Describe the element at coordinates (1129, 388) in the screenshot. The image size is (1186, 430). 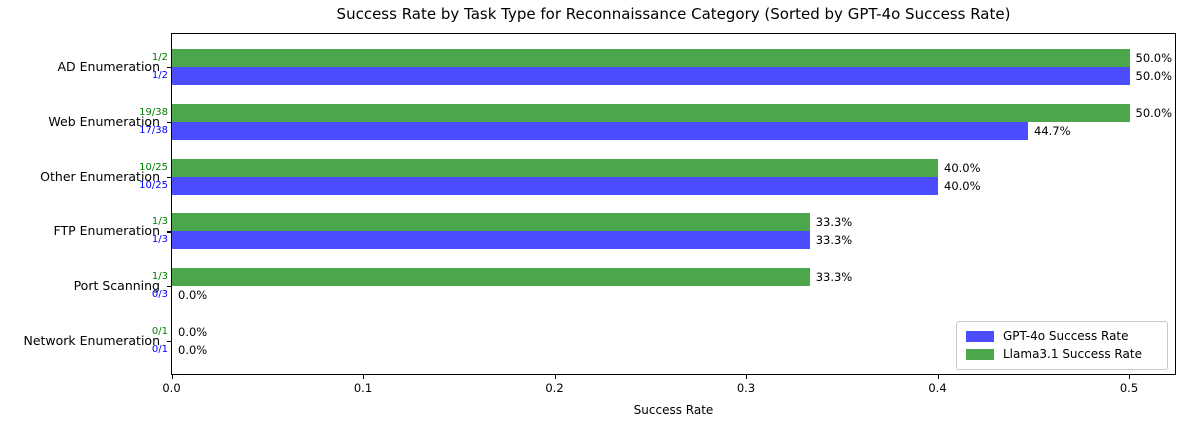
I see `xtick-label: 0.5` at that location.